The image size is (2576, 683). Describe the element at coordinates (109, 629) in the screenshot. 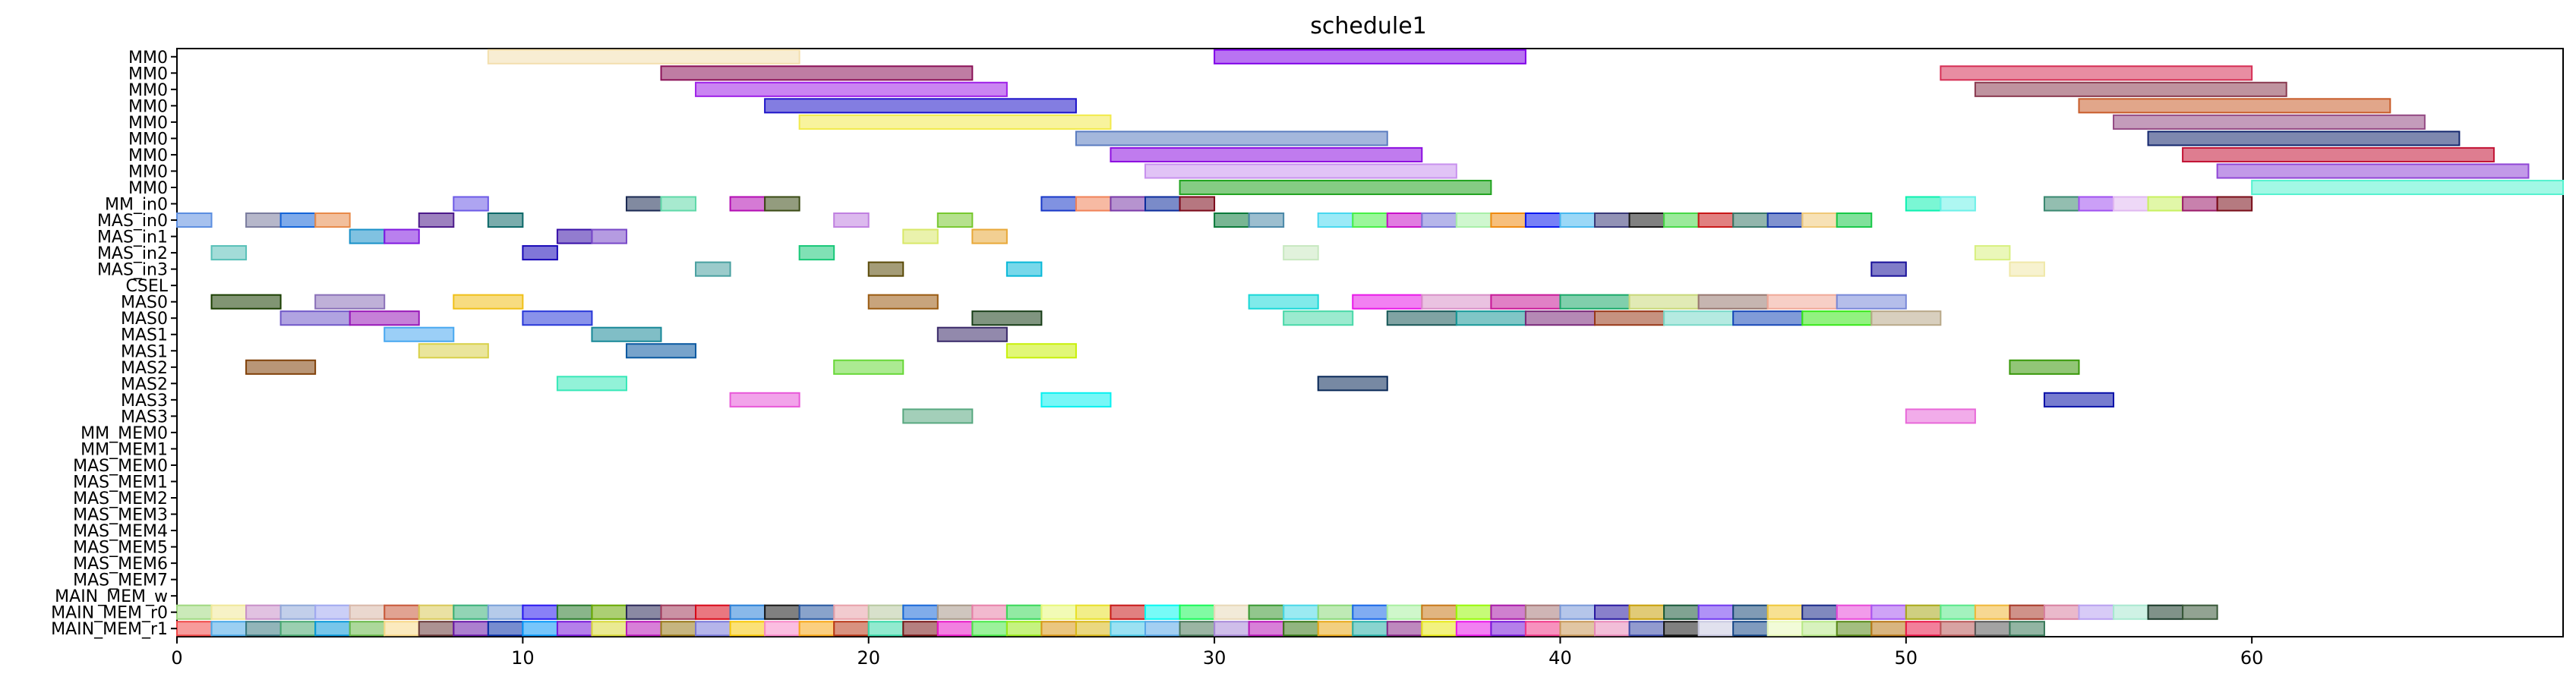

I see `y-tick-label: MAIN_MEM_r1` at that location.